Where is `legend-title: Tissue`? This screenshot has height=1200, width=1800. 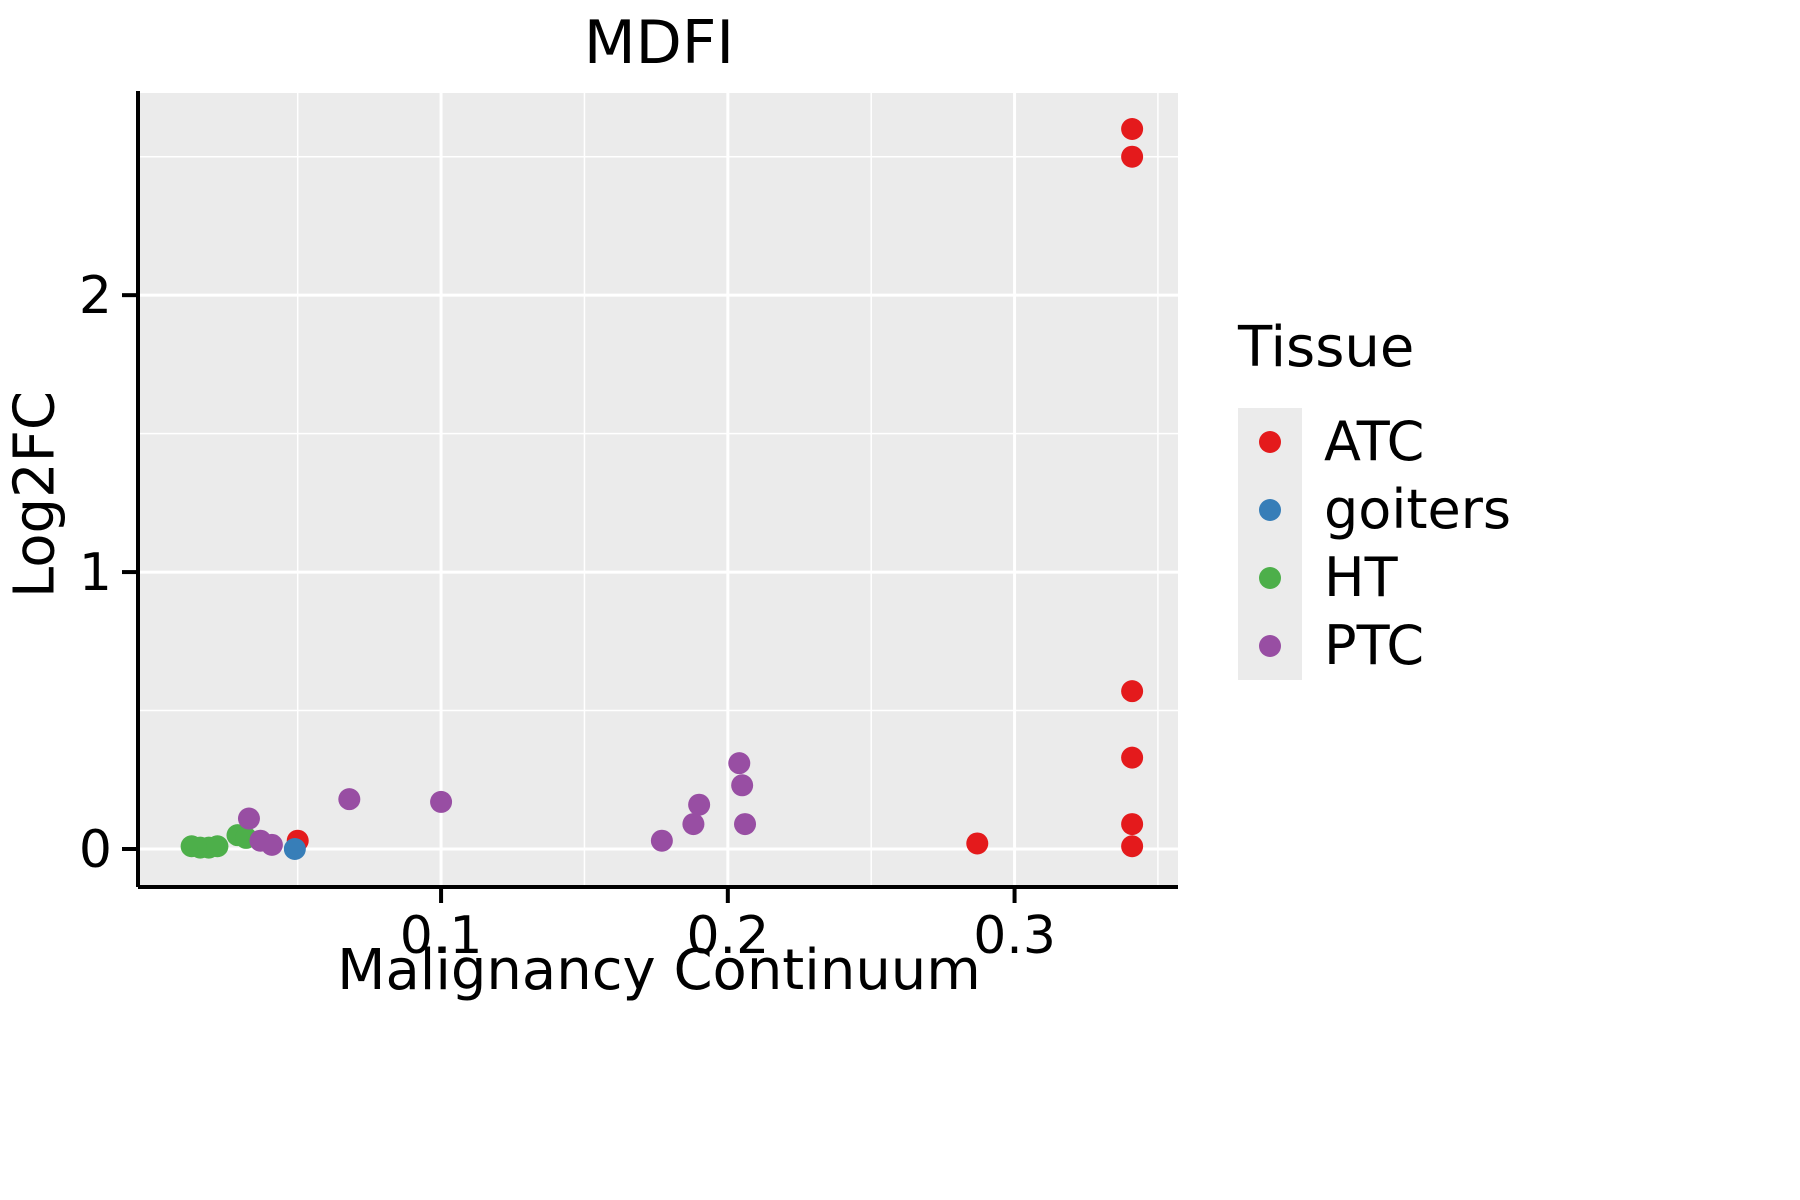 legend-title: Tissue is located at coordinates (1326, 347).